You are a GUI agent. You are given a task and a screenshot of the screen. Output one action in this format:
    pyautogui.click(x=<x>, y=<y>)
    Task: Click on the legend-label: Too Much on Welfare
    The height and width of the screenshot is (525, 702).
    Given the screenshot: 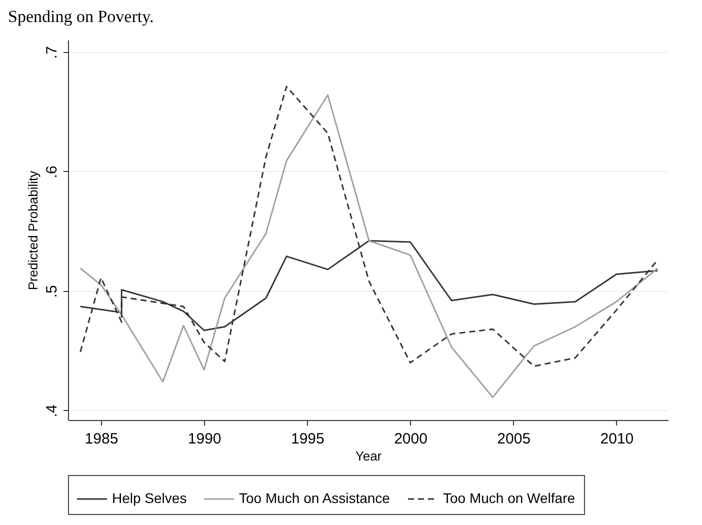 What is the action you would take?
    pyautogui.click(x=509, y=498)
    